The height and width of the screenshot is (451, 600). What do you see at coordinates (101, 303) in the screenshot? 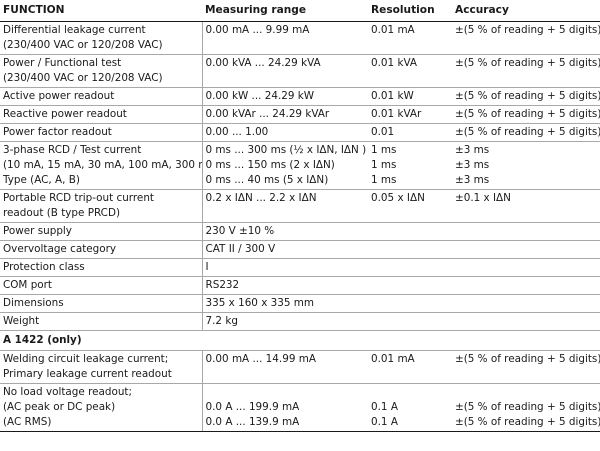
I see `cell-function: Dimensions` at bounding box center [101, 303].